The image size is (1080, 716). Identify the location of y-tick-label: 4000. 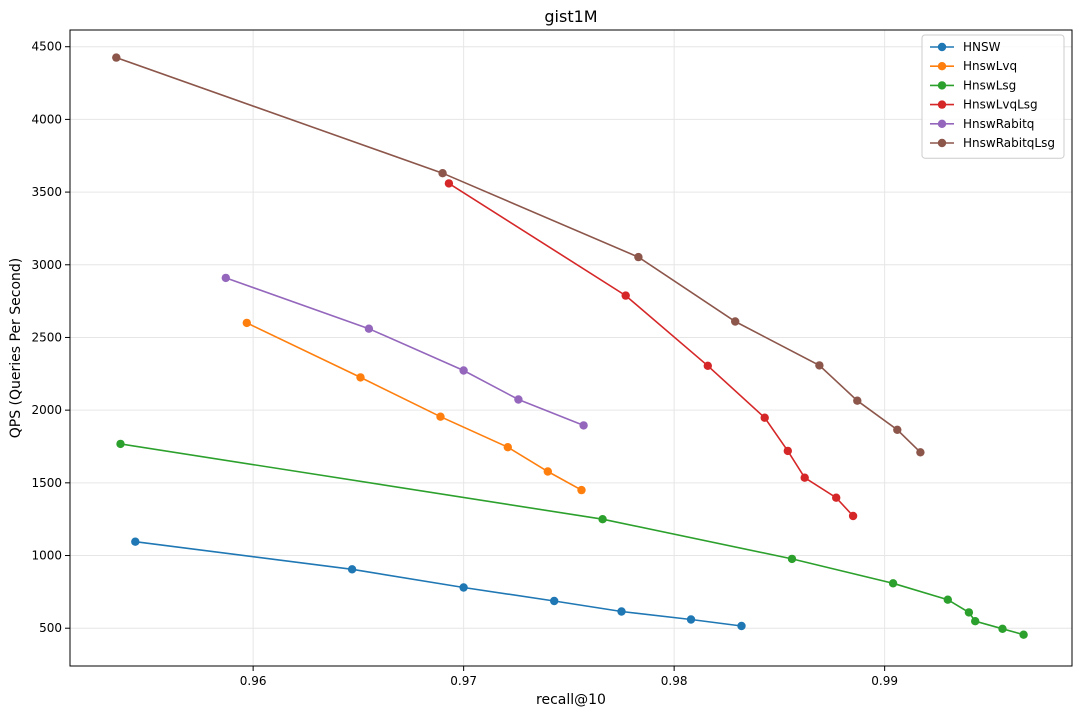
(46, 119).